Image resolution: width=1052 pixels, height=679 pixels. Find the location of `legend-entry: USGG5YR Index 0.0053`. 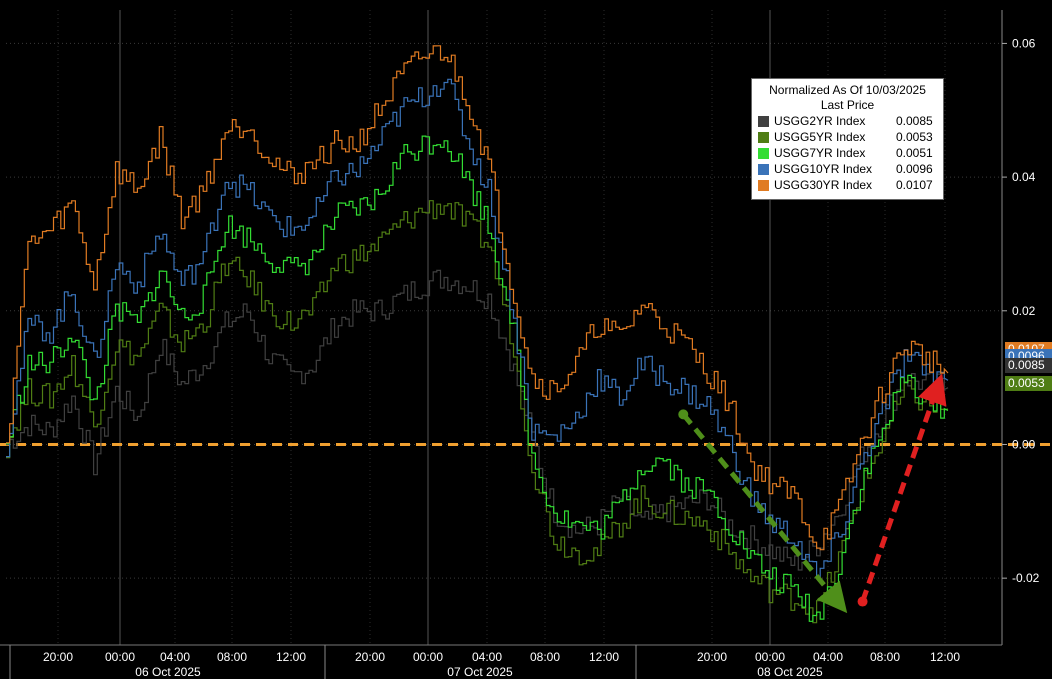

legend-entry: USGG5YR Index 0.0053 is located at coordinates (847, 137).